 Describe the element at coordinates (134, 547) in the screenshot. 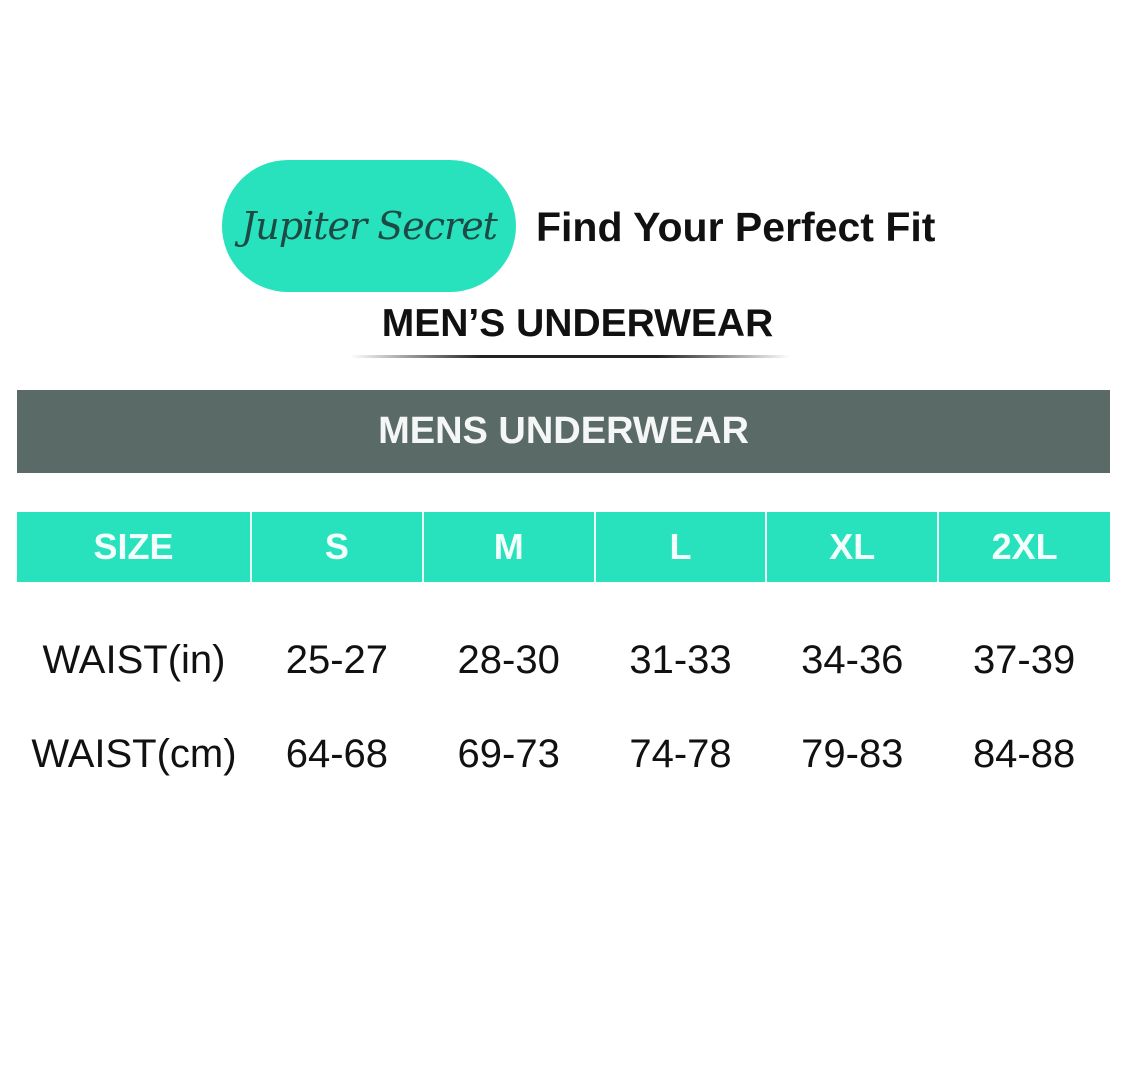

I see `column-header: SIZE` at that location.